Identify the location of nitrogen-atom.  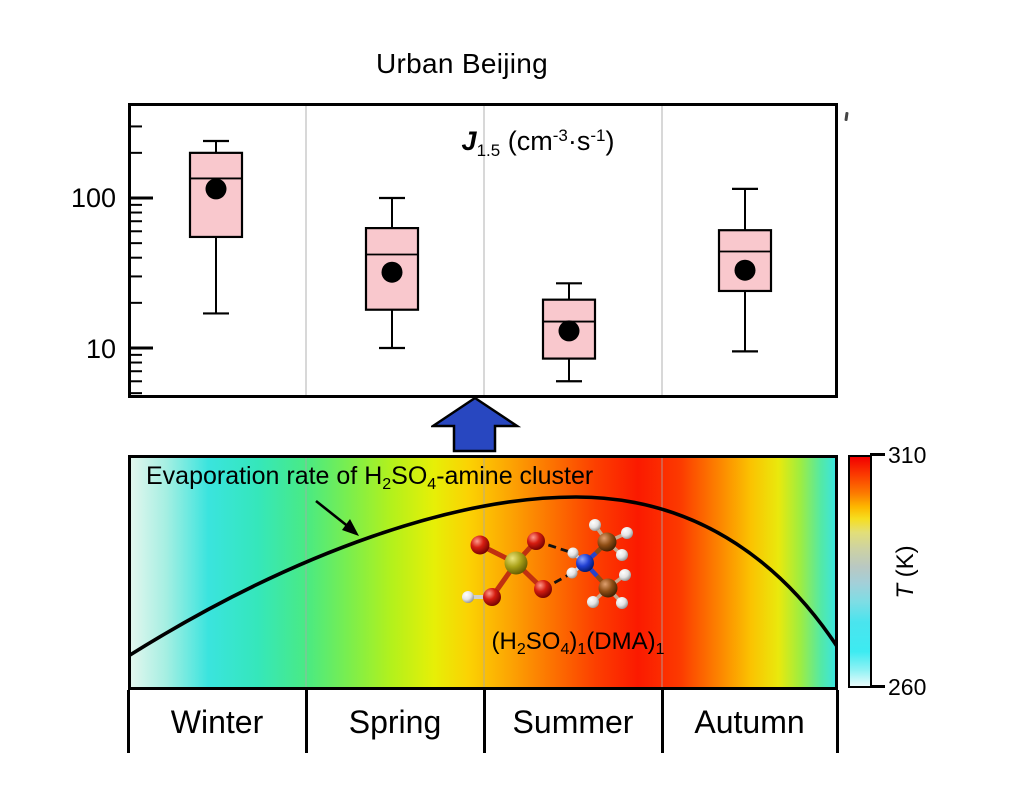
(585, 563).